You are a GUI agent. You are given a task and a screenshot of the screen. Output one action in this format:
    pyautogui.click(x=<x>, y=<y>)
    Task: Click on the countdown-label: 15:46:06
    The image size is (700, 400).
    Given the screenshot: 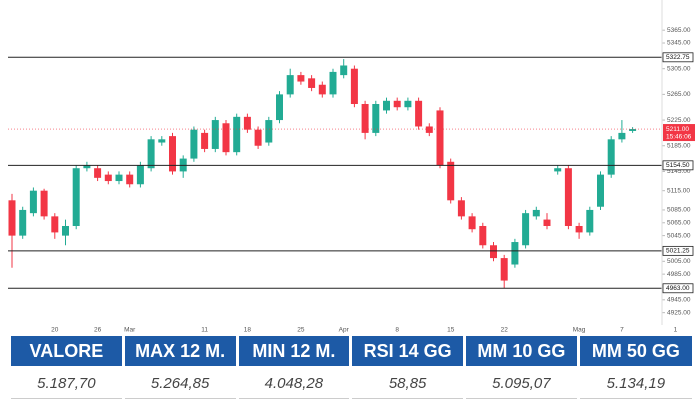 What is the action you would take?
    pyautogui.click(x=679, y=136)
    